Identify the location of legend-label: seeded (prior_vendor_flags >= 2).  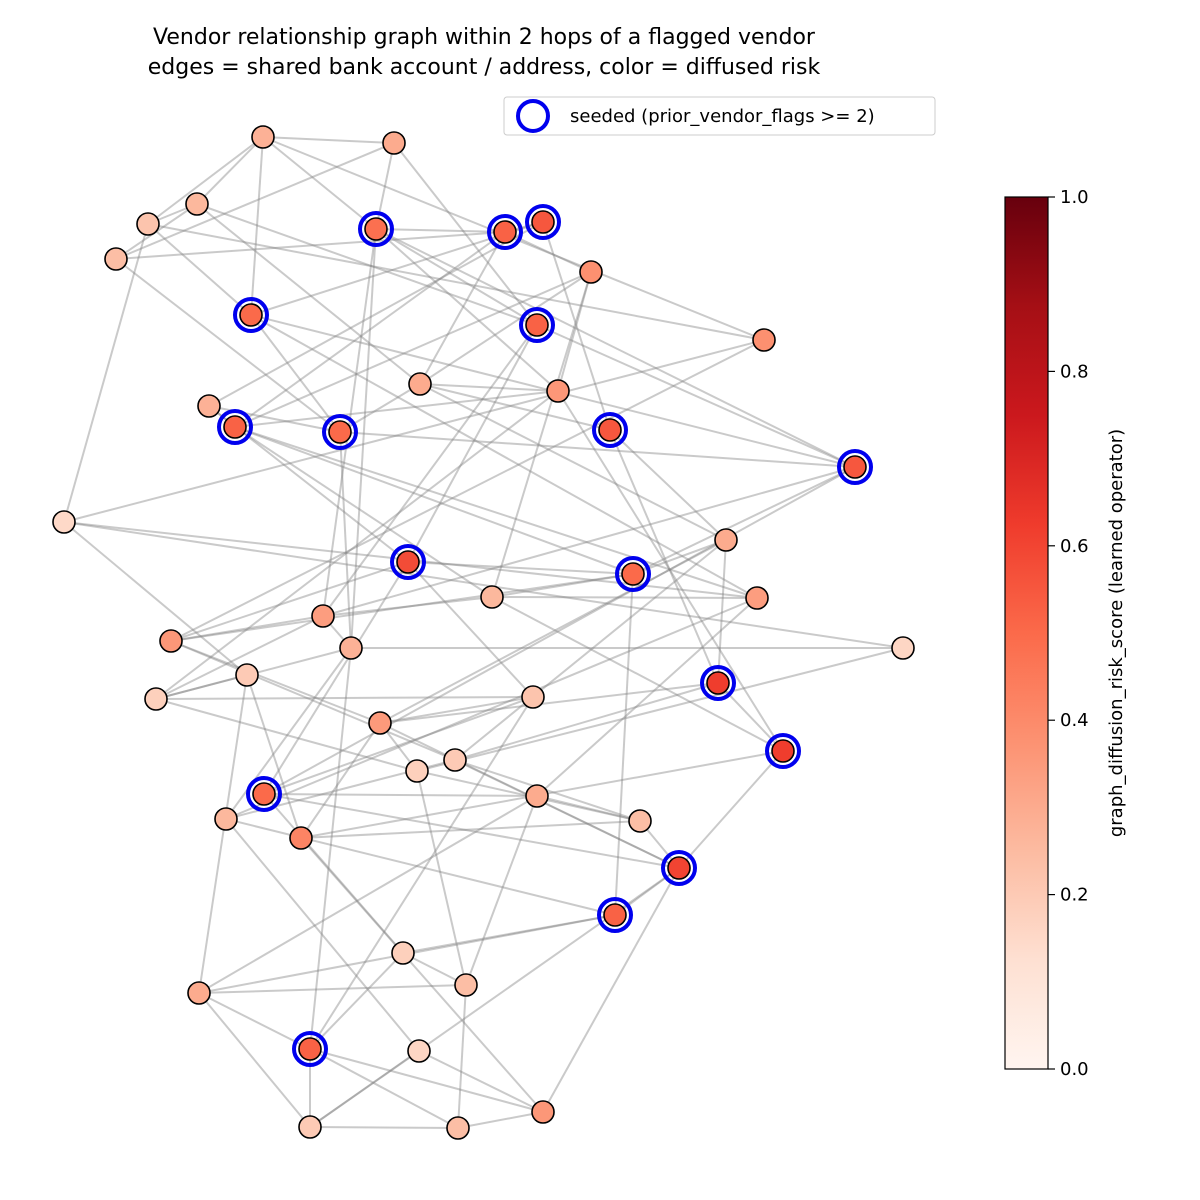
(722, 116).